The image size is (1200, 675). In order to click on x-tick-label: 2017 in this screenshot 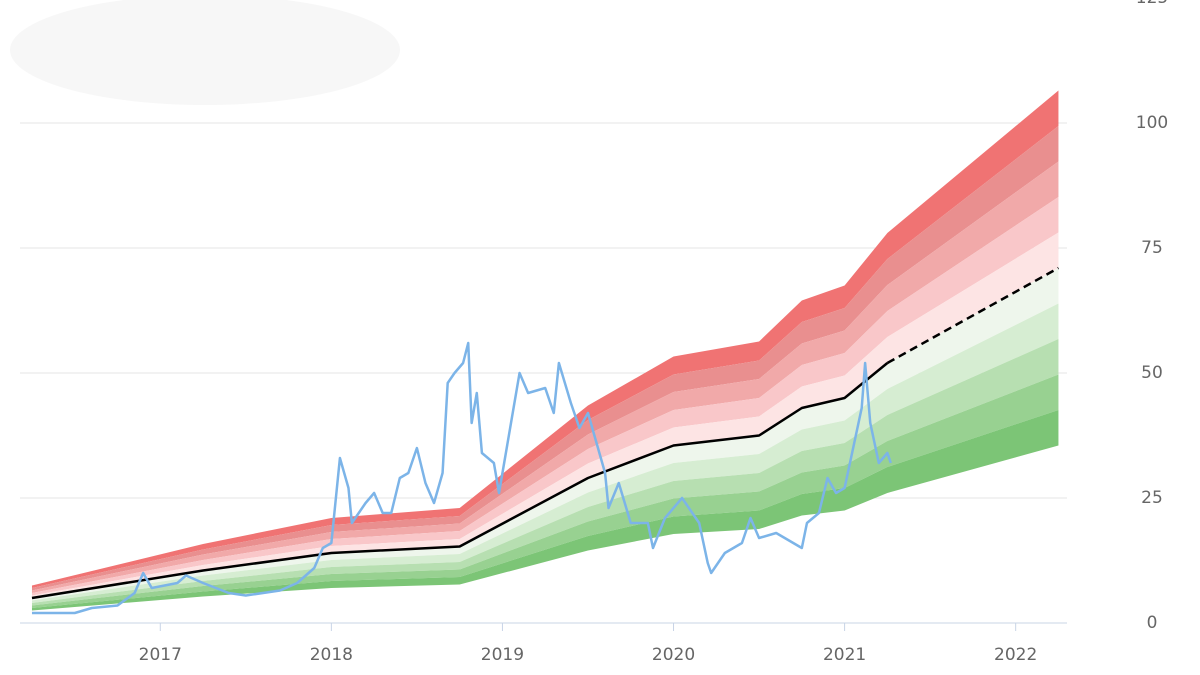, I will do `click(160, 655)`.